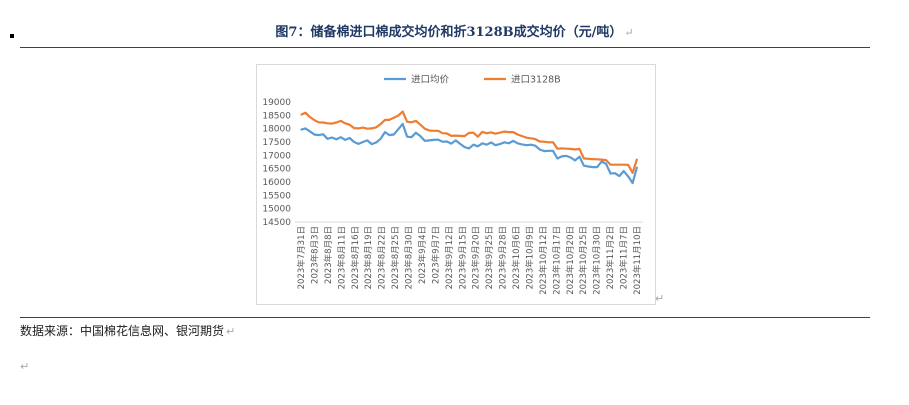 This screenshot has height=405, width=909. I want to click on x-tick-label: 2023年10月9日, so click(529, 257).